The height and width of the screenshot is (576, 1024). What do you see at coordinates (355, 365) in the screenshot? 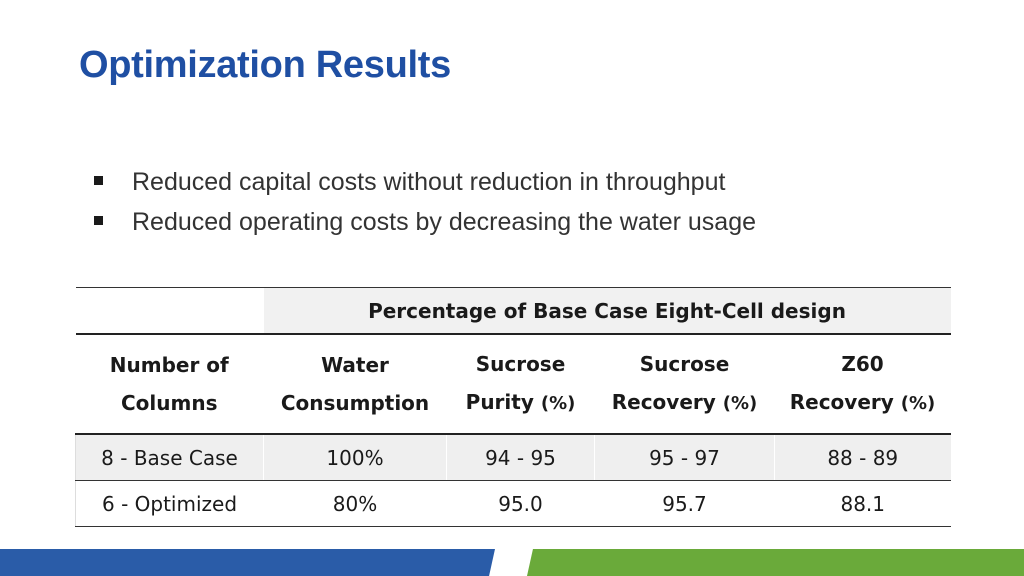
I see `header-line: Water` at bounding box center [355, 365].